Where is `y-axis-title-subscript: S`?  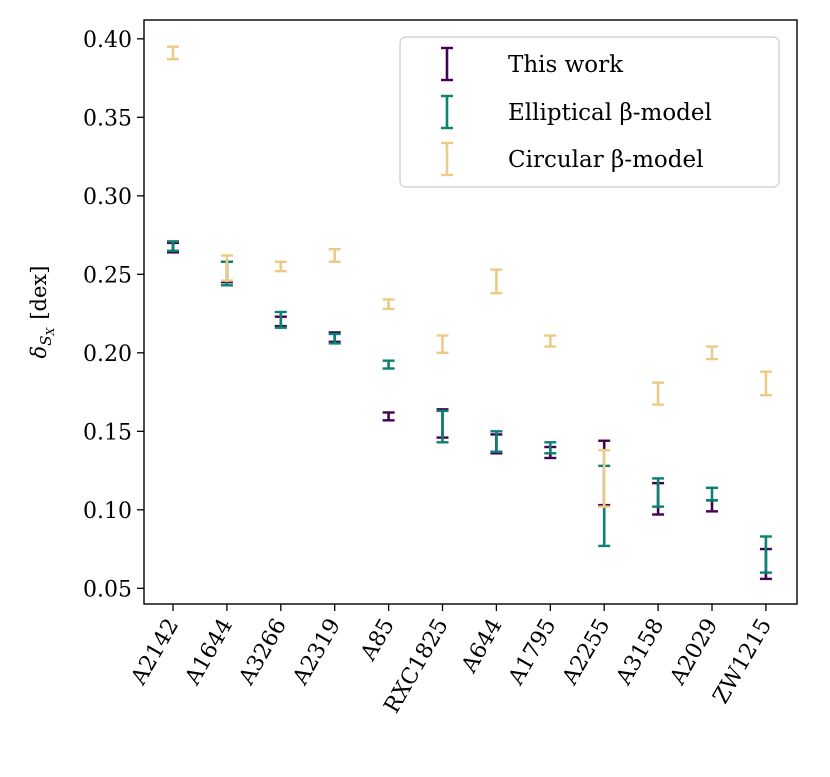
y-axis-title-subscript: S is located at coordinates (46, 341).